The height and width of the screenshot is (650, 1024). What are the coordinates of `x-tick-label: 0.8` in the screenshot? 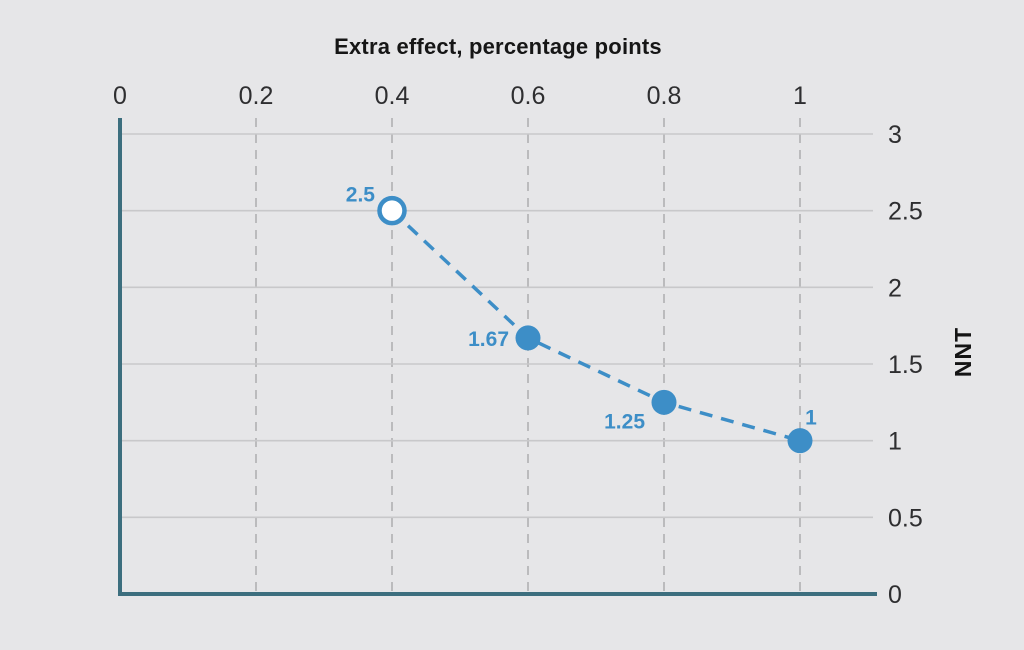 It's located at (664, 96).